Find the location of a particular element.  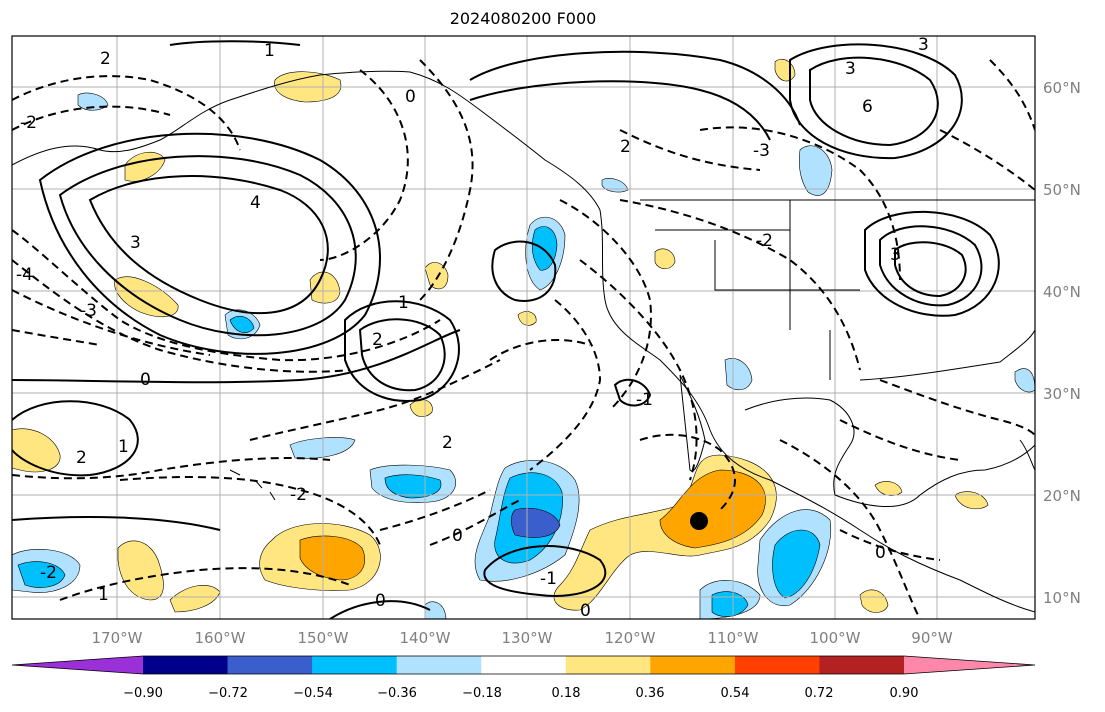

lon-label: 90°W is located at coordinates (932, 638).